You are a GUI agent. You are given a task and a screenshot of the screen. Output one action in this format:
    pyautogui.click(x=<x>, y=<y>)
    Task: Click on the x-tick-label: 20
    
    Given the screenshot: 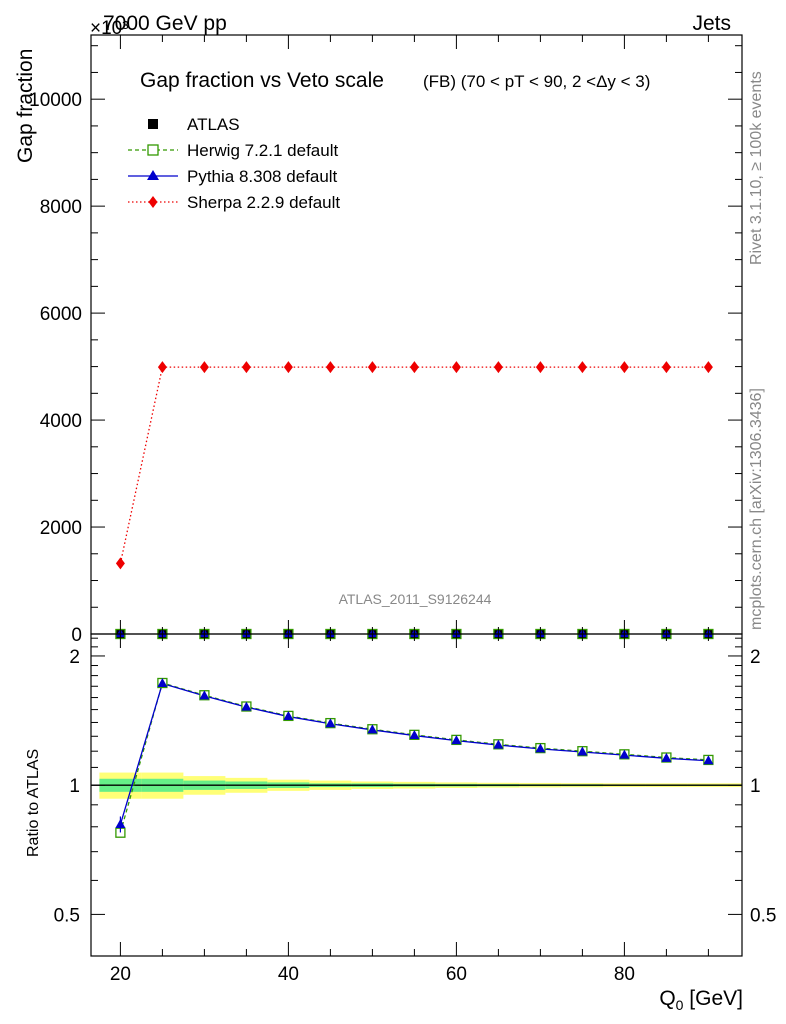 What is the action you would take?
    pyautogui.click(x=120, y=974)
    